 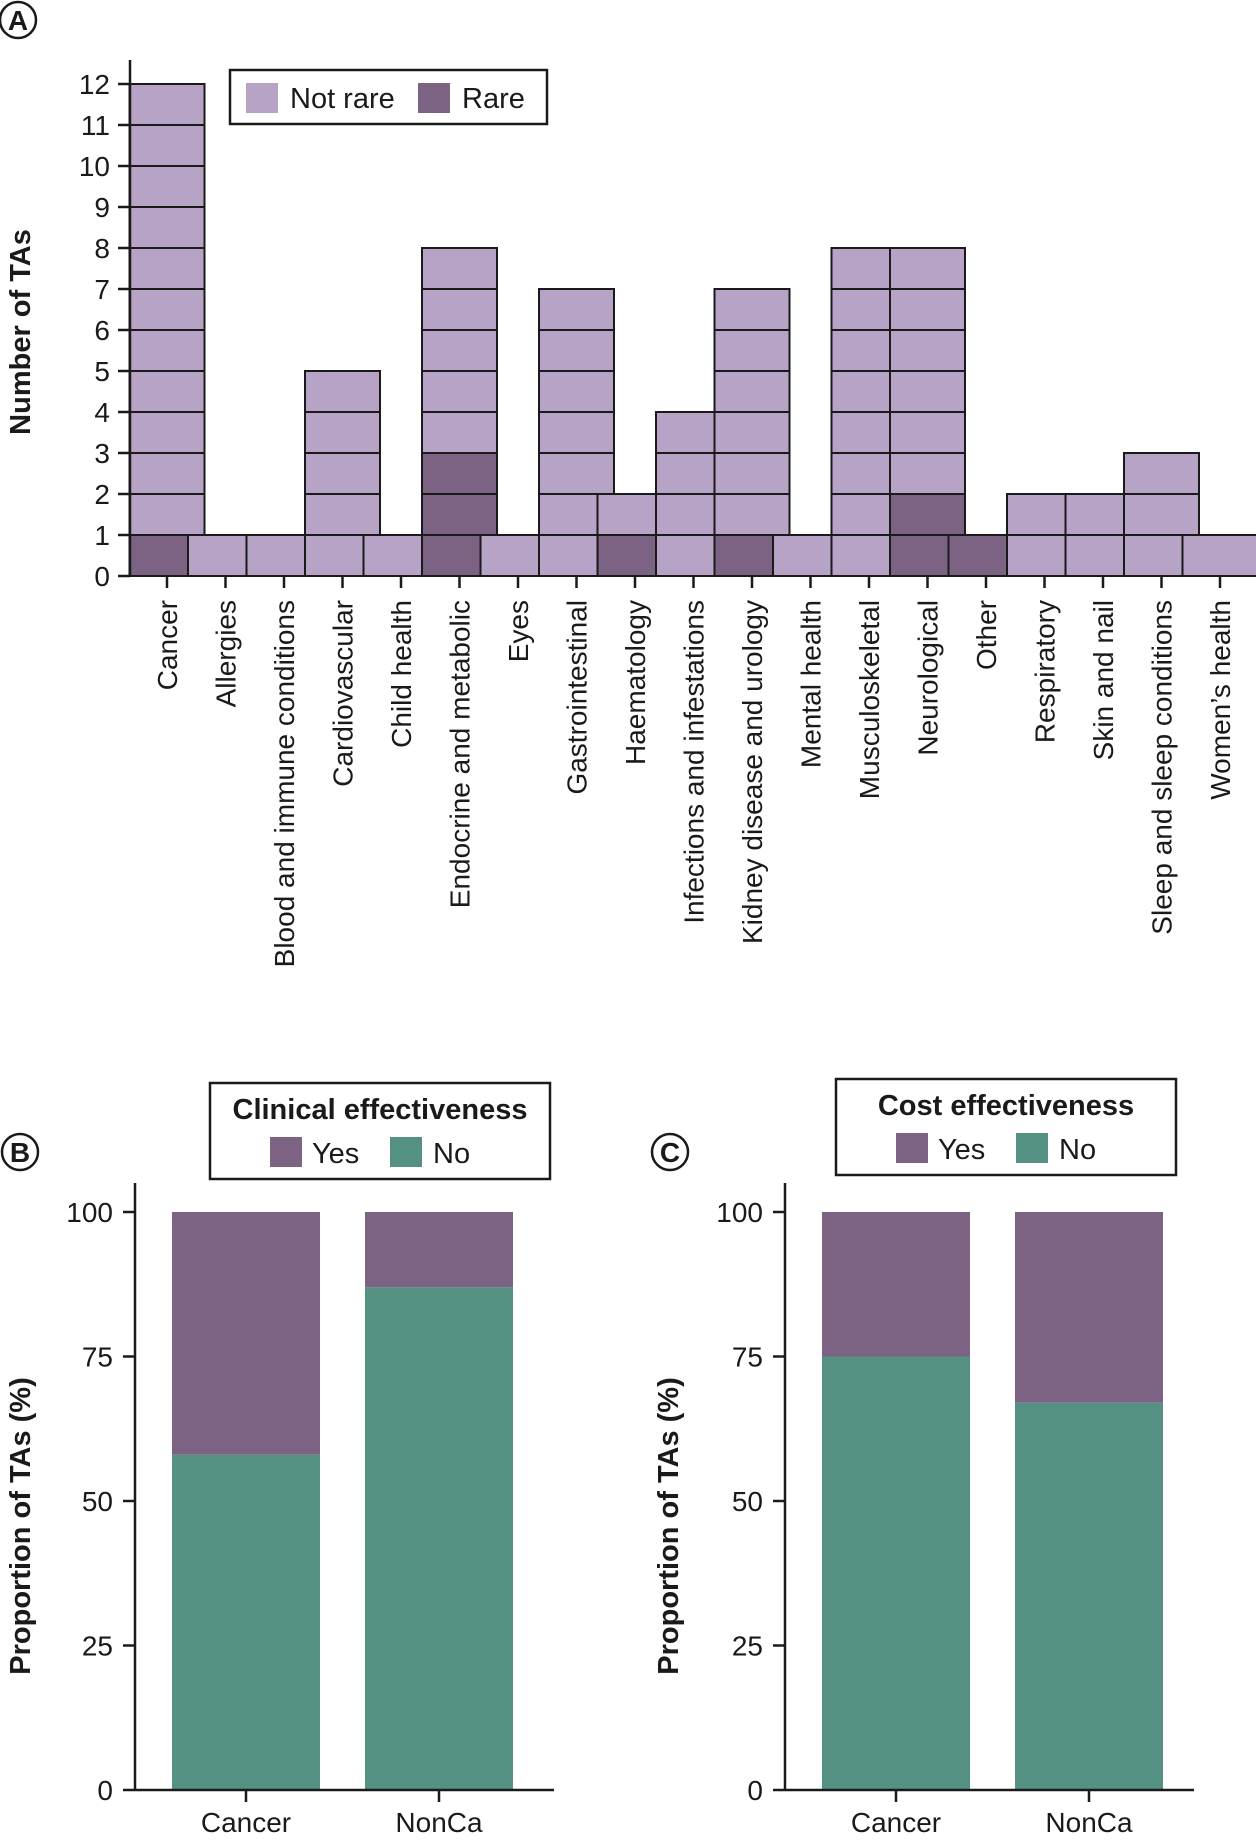 I want to click on y-tick-label: 75, so click(x=747, y=1357).